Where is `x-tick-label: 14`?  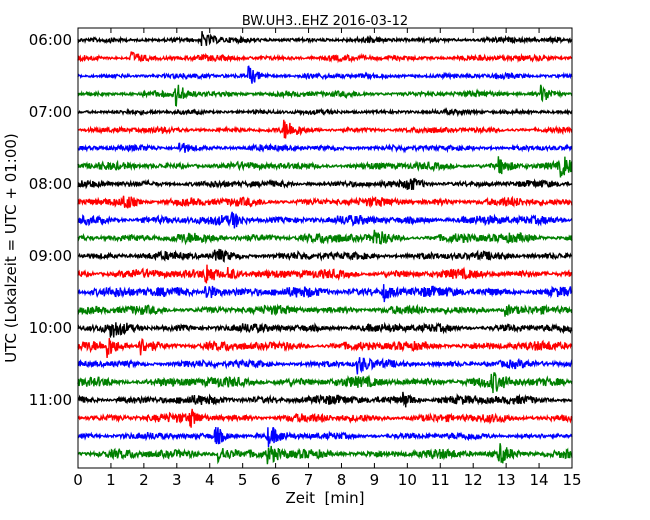
x-tick-label: 14 is located at coordinates (539, 480).